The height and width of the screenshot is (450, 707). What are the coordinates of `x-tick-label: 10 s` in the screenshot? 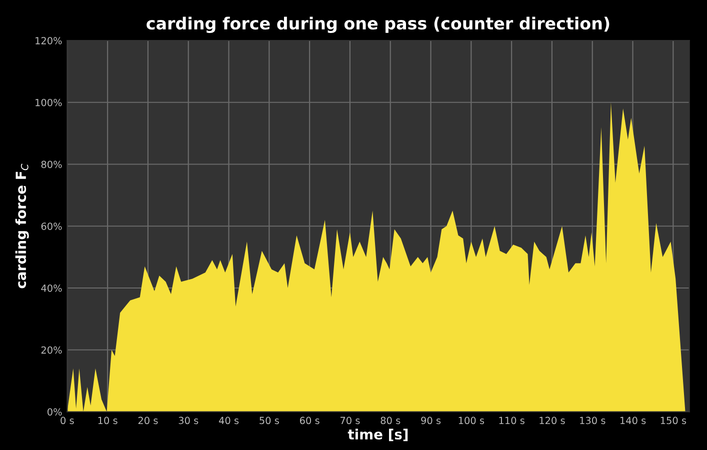 It's located at (108, 420).